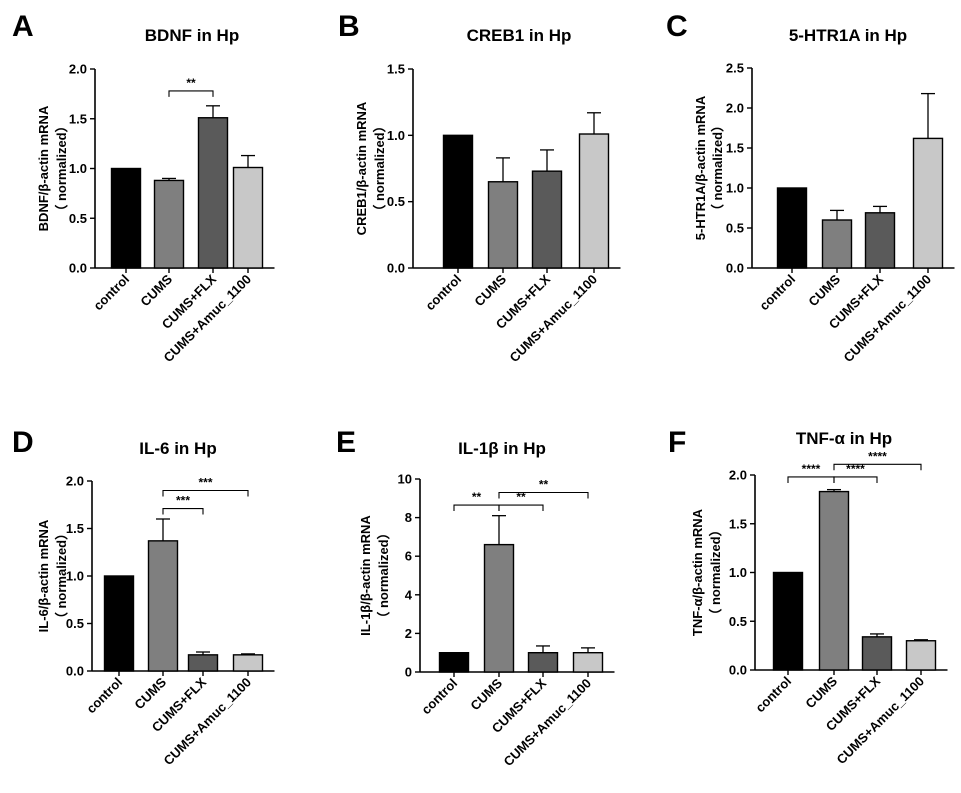 The image size is (961, 793). What do you see at coordinates (409, 594) in the screenshot?
I see `y-tick-label: 4` at bounding box center [409, 594].